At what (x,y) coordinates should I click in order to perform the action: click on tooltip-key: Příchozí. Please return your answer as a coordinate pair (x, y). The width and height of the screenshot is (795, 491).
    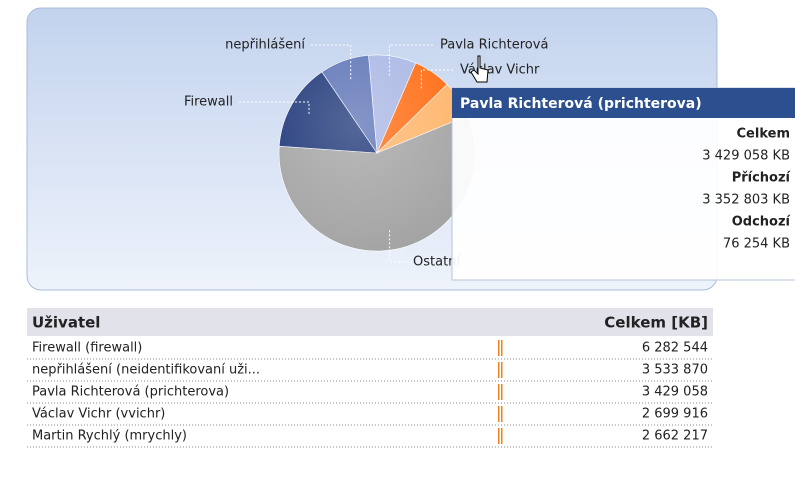
    Looking at the image, I should click on (762, 178).